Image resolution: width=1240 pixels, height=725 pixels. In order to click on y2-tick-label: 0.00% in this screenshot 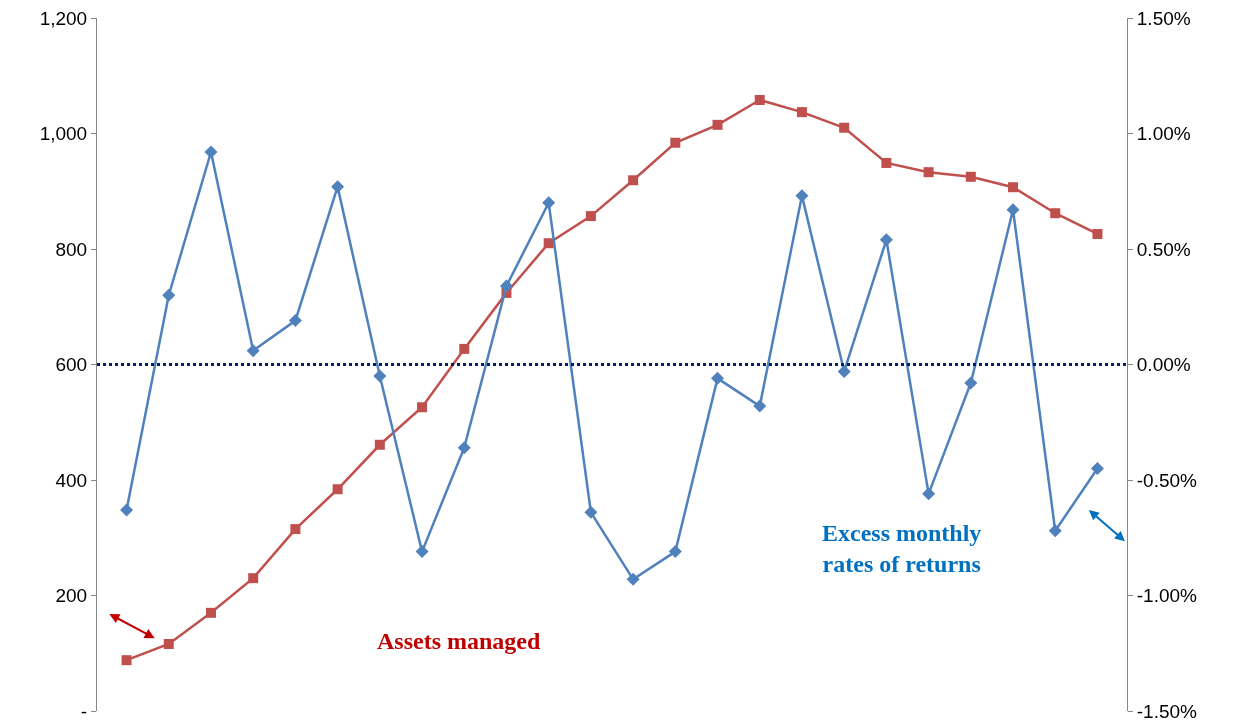, I will do `click(1163, 365)`.